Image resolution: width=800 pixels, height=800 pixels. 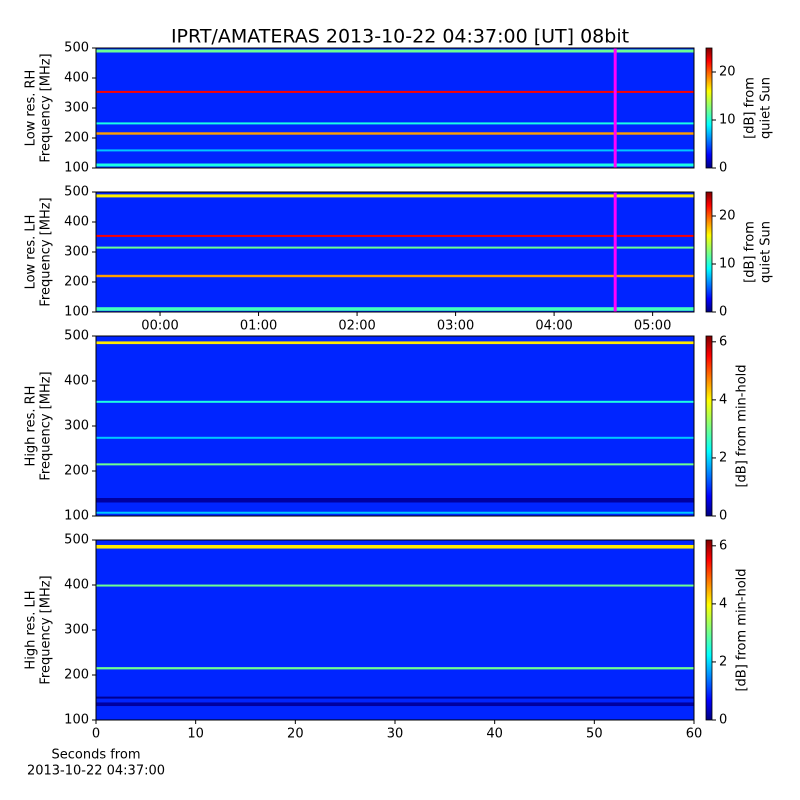 I want to click on x-tick-label: 40, so click(x=494, y=734).